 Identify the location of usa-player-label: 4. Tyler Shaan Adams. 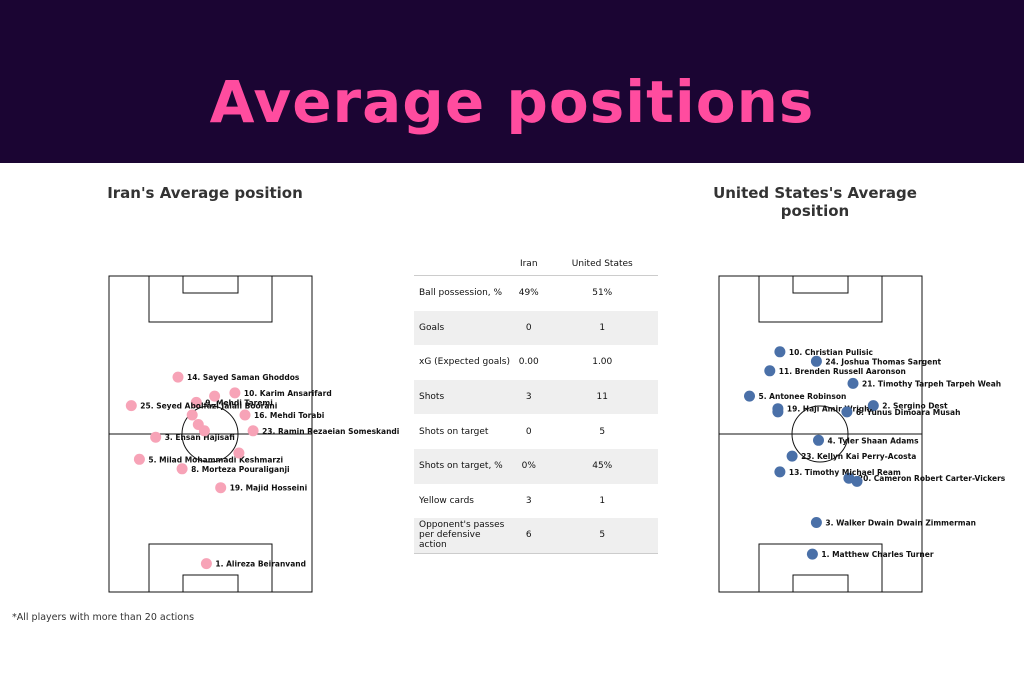
(874, 440).